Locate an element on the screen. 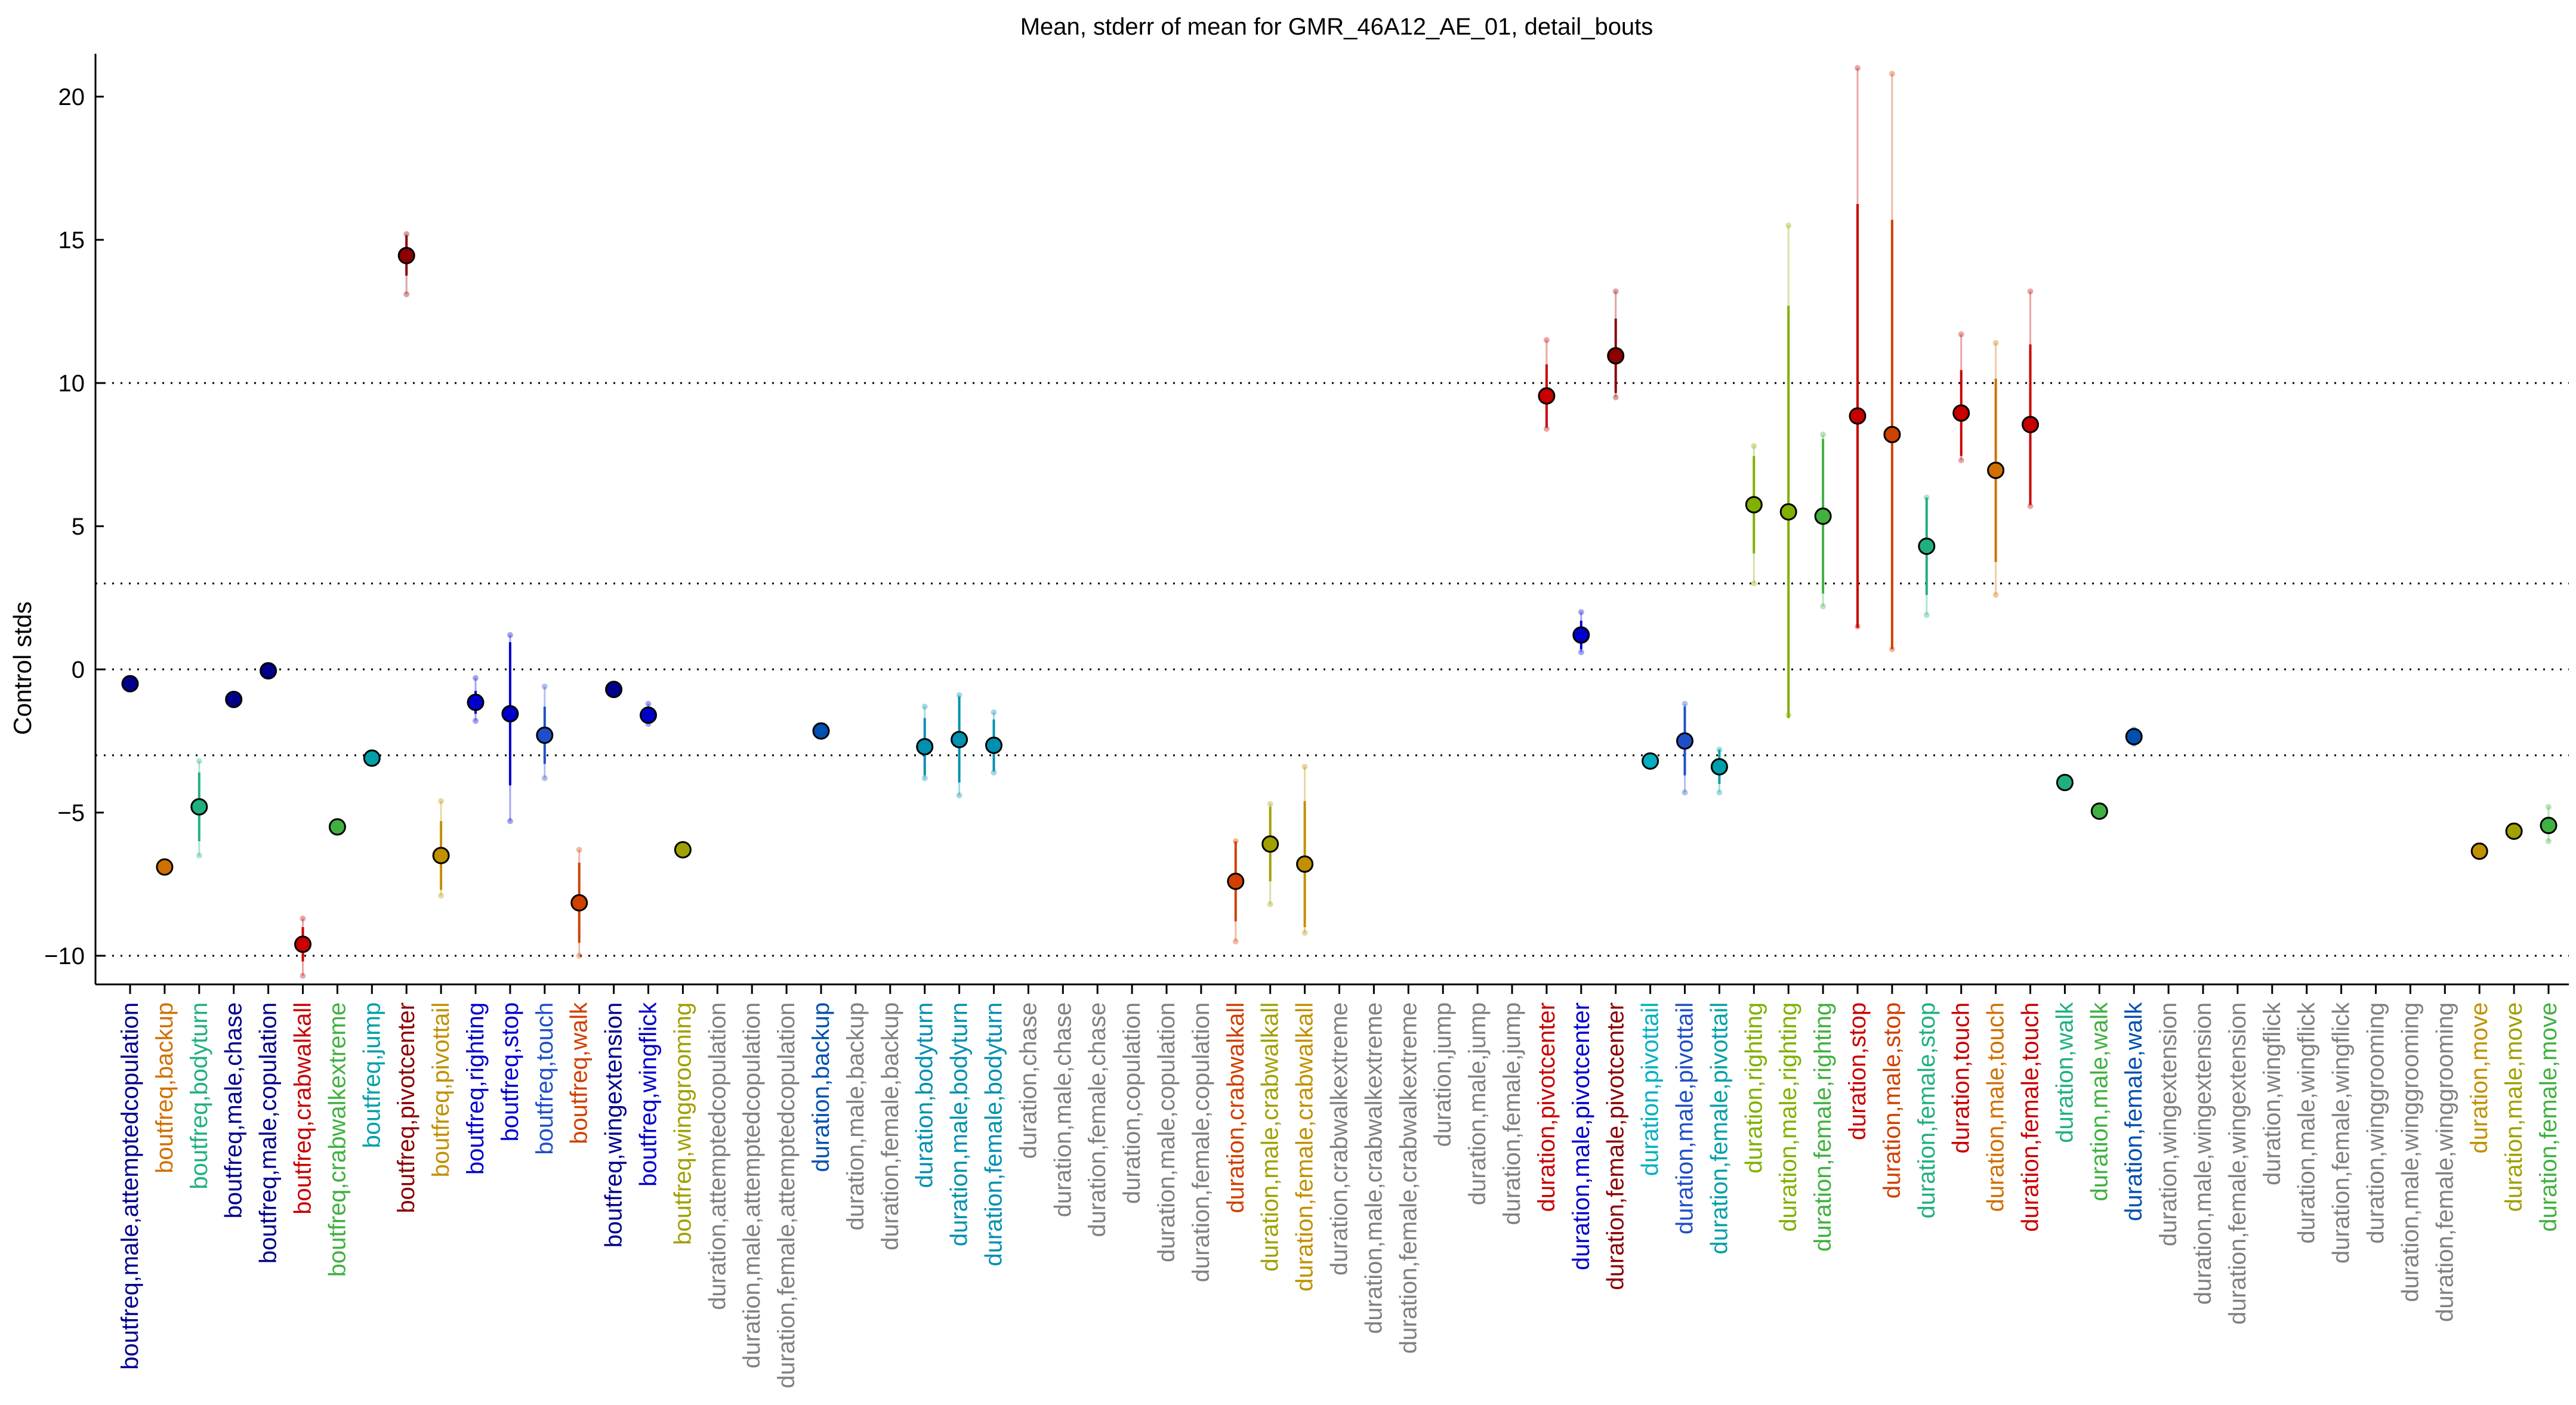  x-tick-label: boutfreq,pivotcenter is located at coordinates (406, 1107).